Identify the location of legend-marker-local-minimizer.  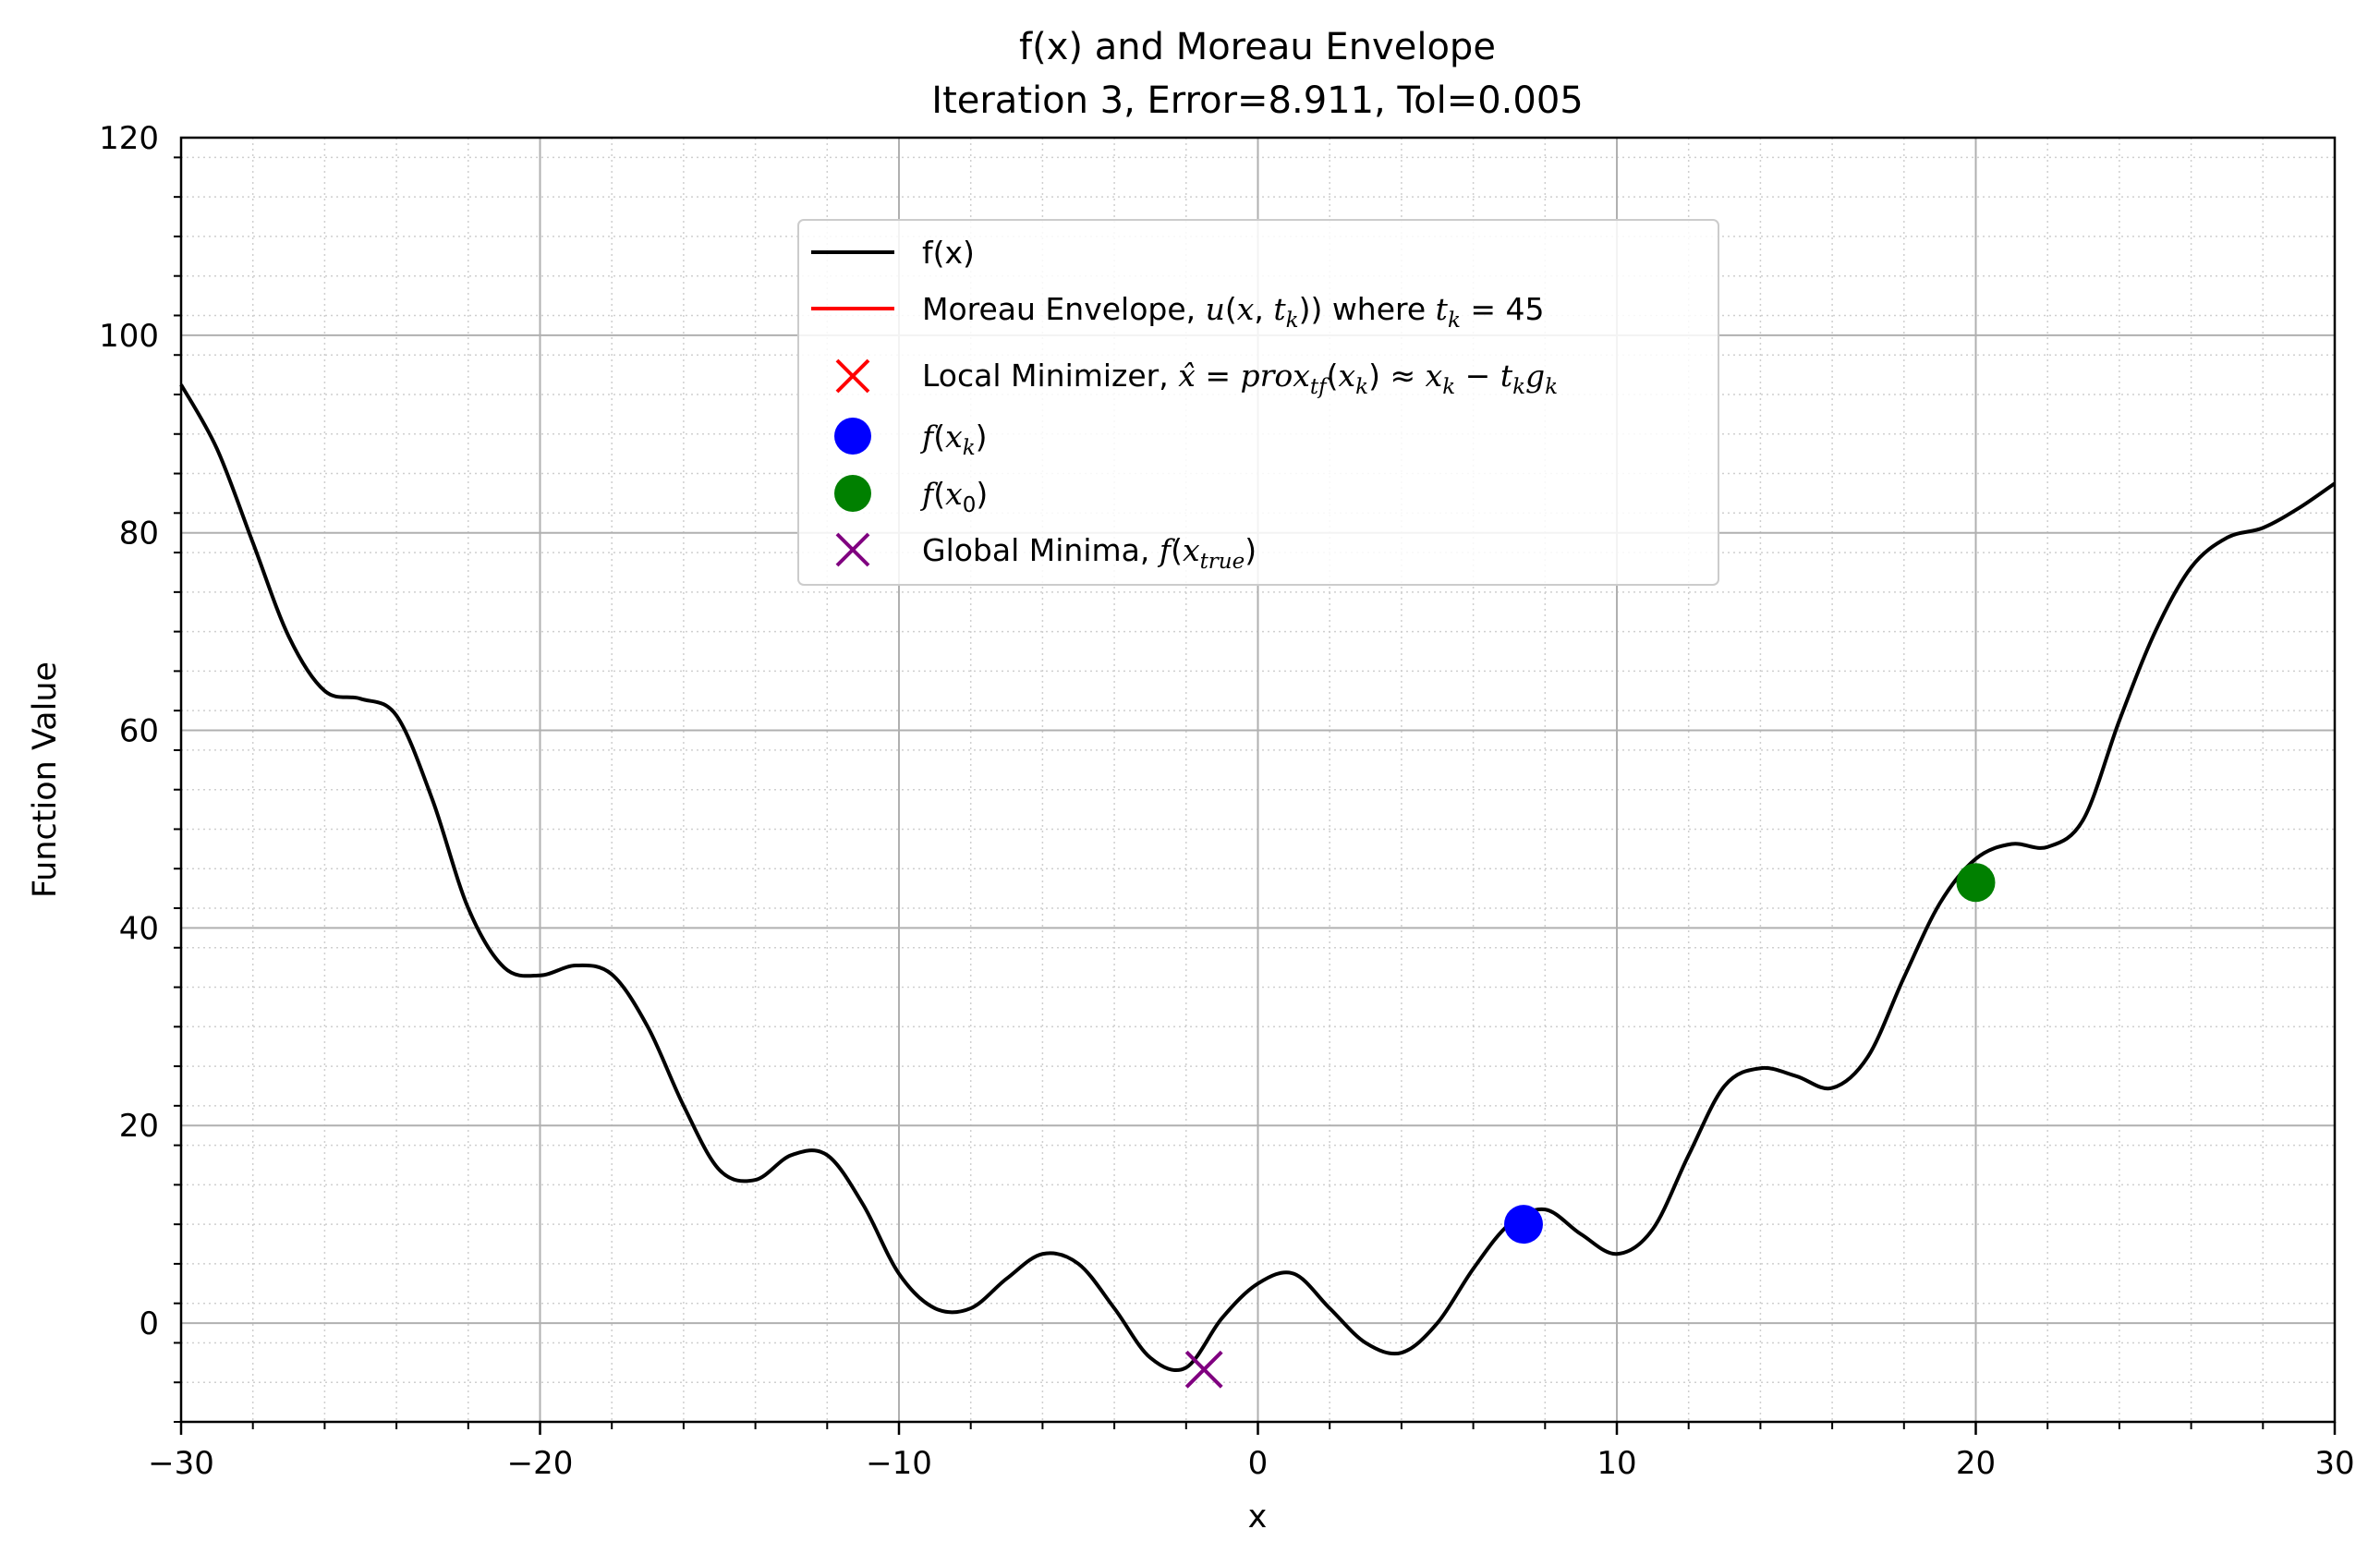
(852, 376).